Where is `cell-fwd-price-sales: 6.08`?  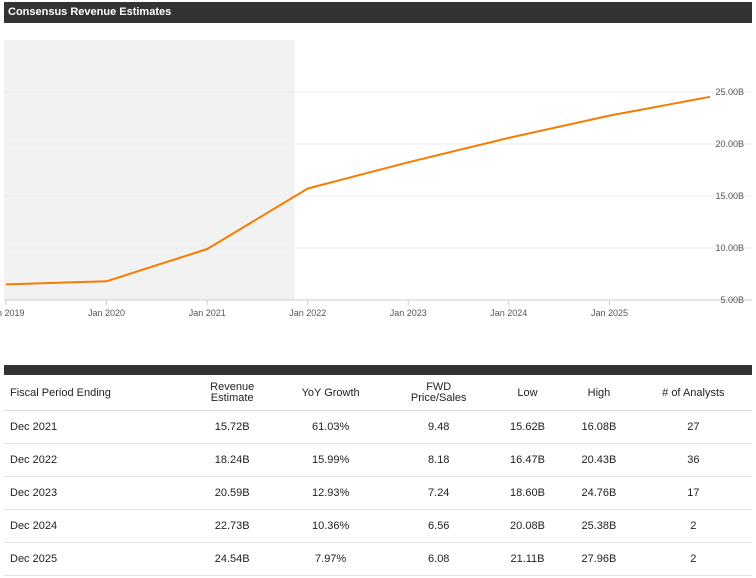 cell-fwd-price-sales: 6.08 is located at coordinates (438, 559).